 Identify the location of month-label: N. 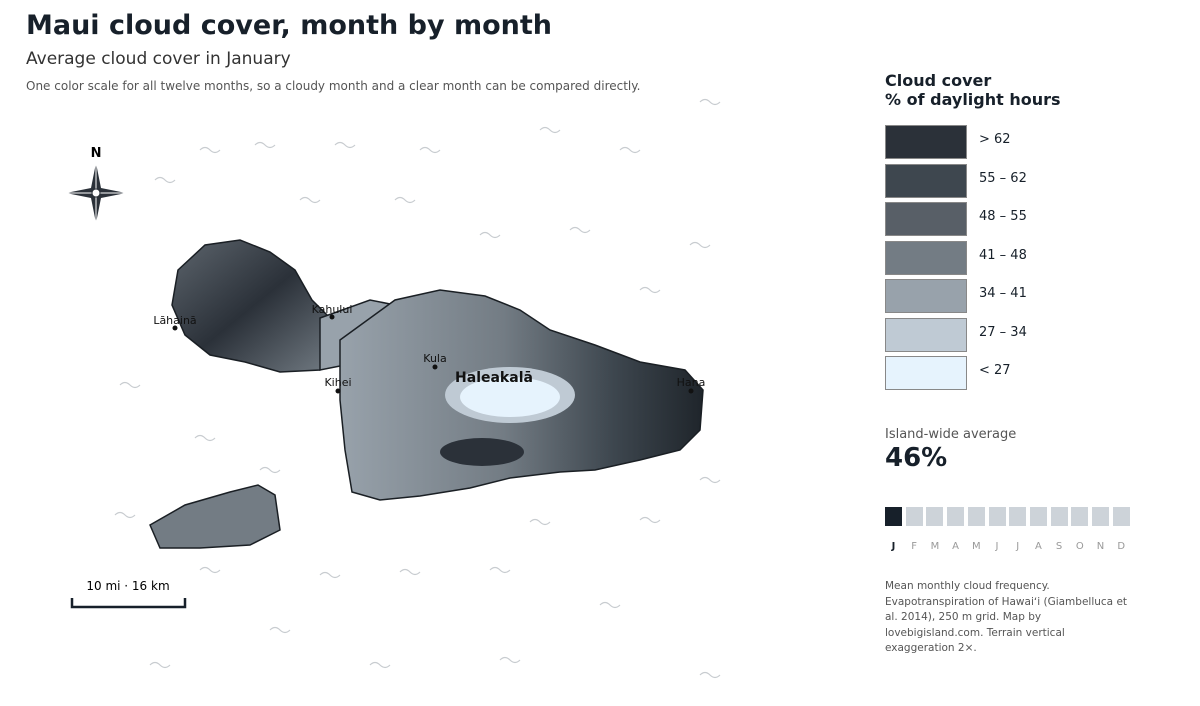
(1100, 546).